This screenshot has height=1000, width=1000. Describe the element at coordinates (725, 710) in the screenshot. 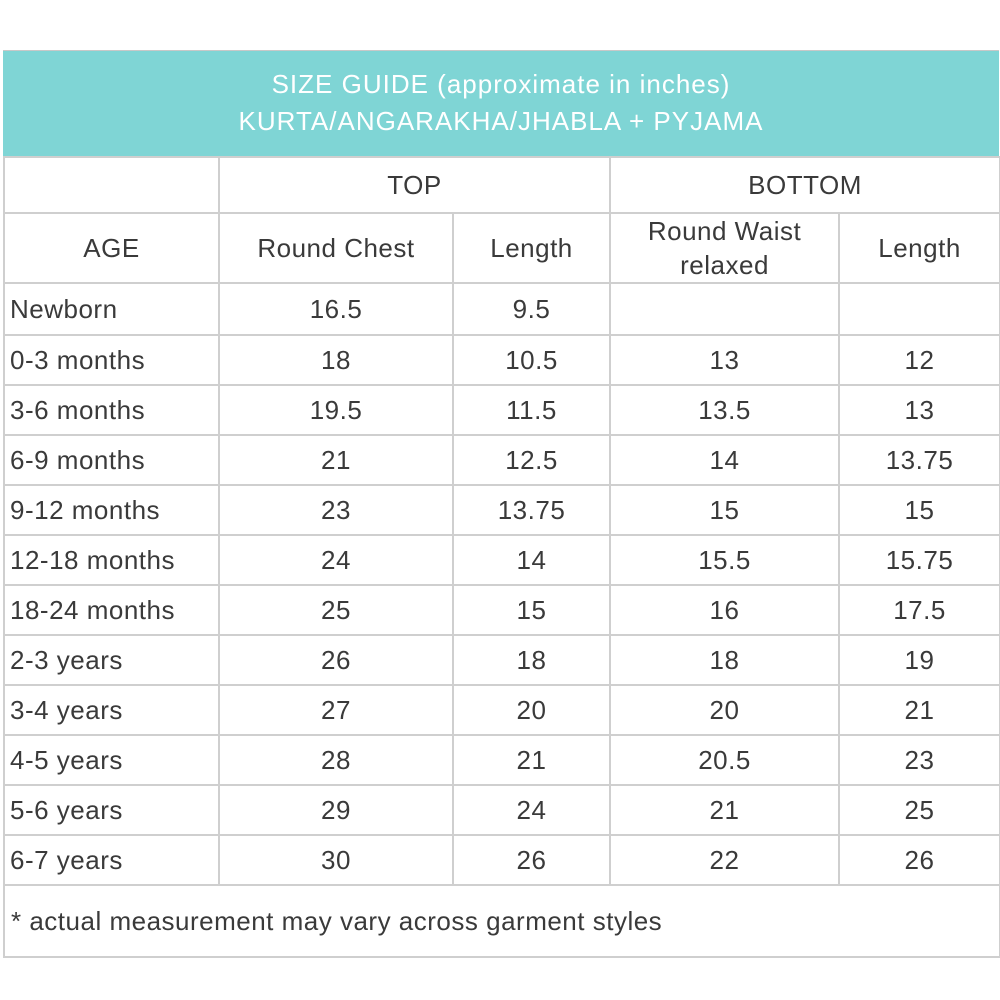

I see `cell-round-waist: 20` at that location.